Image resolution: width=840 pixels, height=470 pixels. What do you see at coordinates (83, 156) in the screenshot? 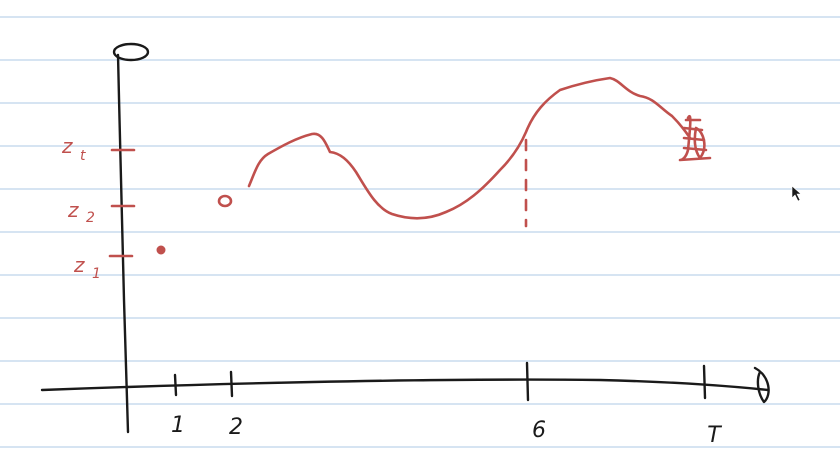
I see `y-tick-zt-sub: t` at bounding box center [83, 156].